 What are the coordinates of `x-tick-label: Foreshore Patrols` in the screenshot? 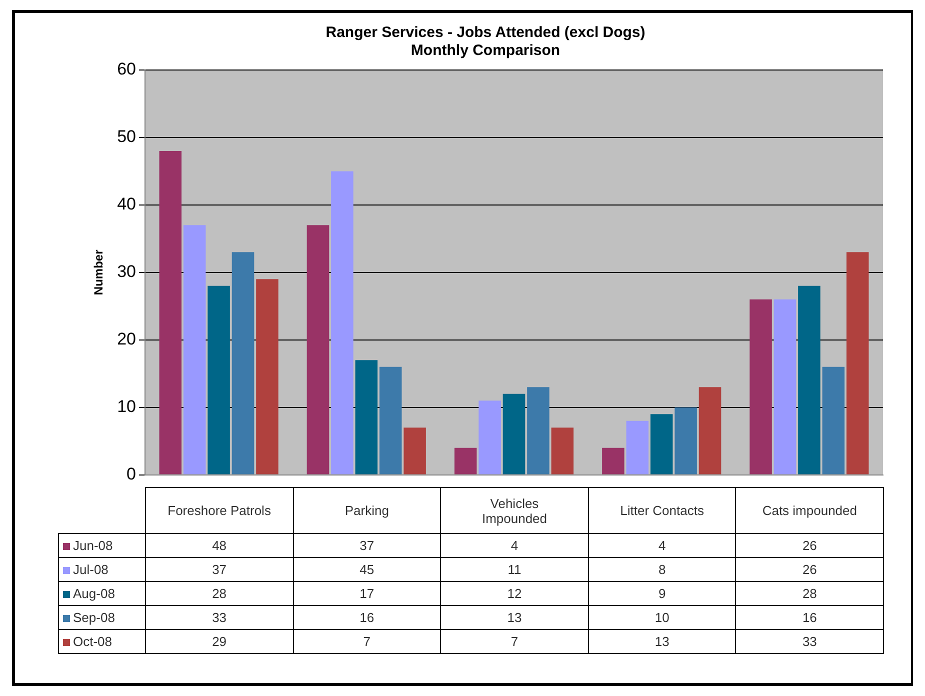 It's located at (220, 511).